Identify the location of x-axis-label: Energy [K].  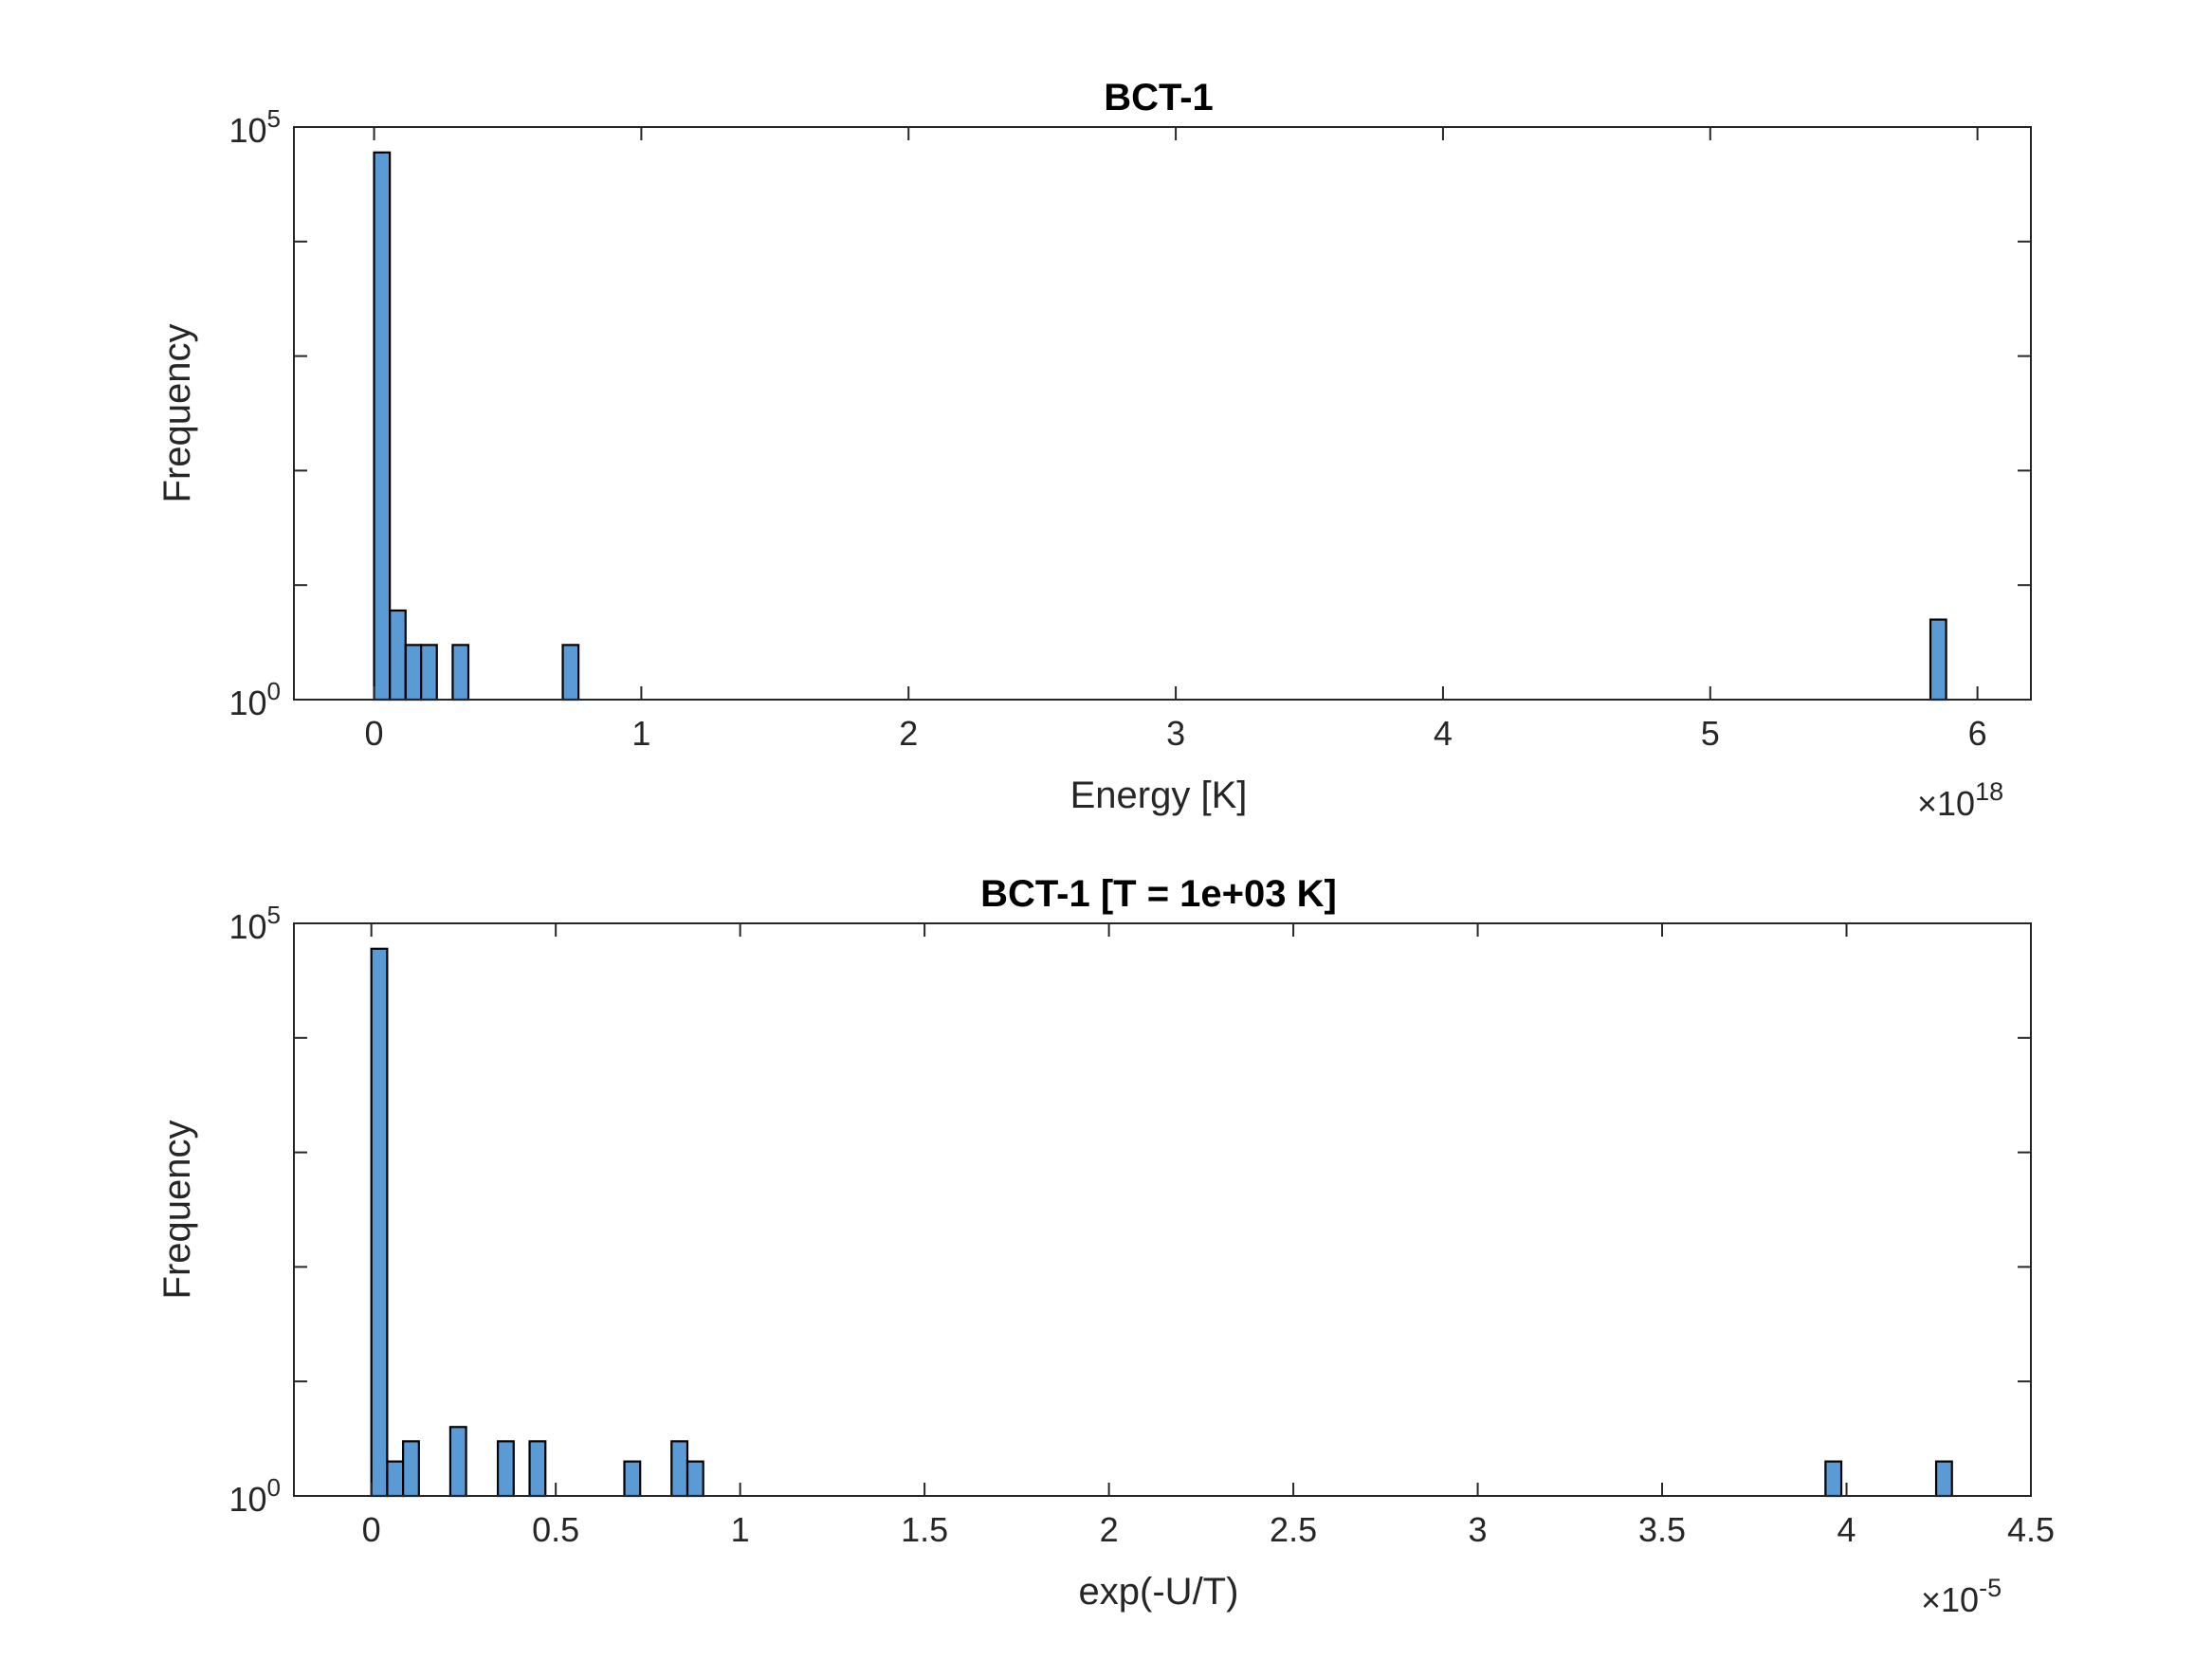
(1159, 795).